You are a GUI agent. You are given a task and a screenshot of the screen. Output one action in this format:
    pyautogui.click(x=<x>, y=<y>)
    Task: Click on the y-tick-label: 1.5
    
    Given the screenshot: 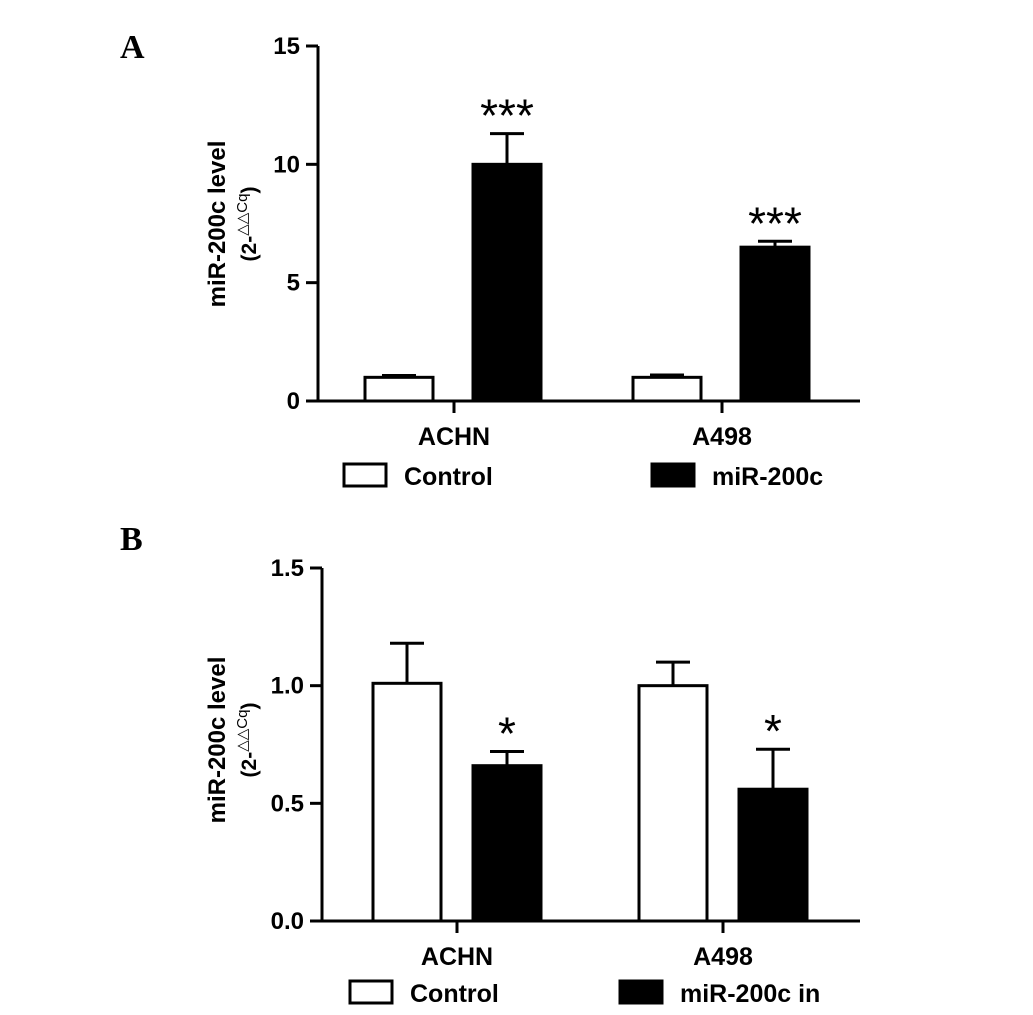 What is the action you would take?
    pyautogui.click(x=287, y=568)
    